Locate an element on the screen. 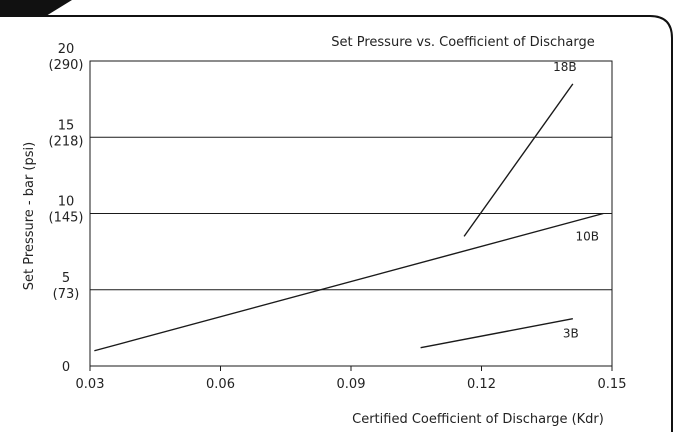  x-tick-label: 0.15 is located at coordinates (612, 384).